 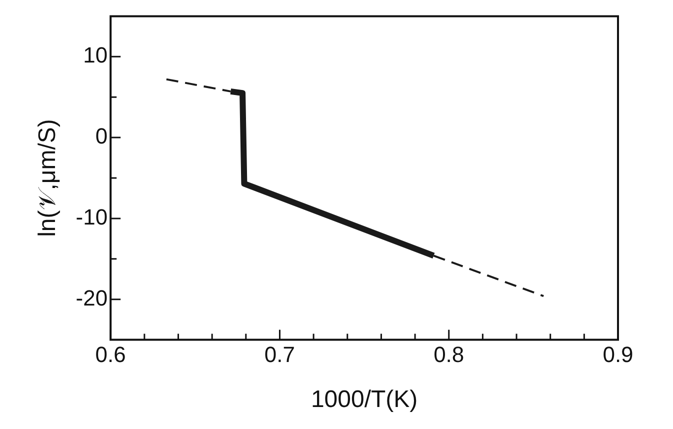 What do you see at coordinates (101, 136) in the screenshot?
I see `y-tick-label: 0` at bounding box center [101, 136].